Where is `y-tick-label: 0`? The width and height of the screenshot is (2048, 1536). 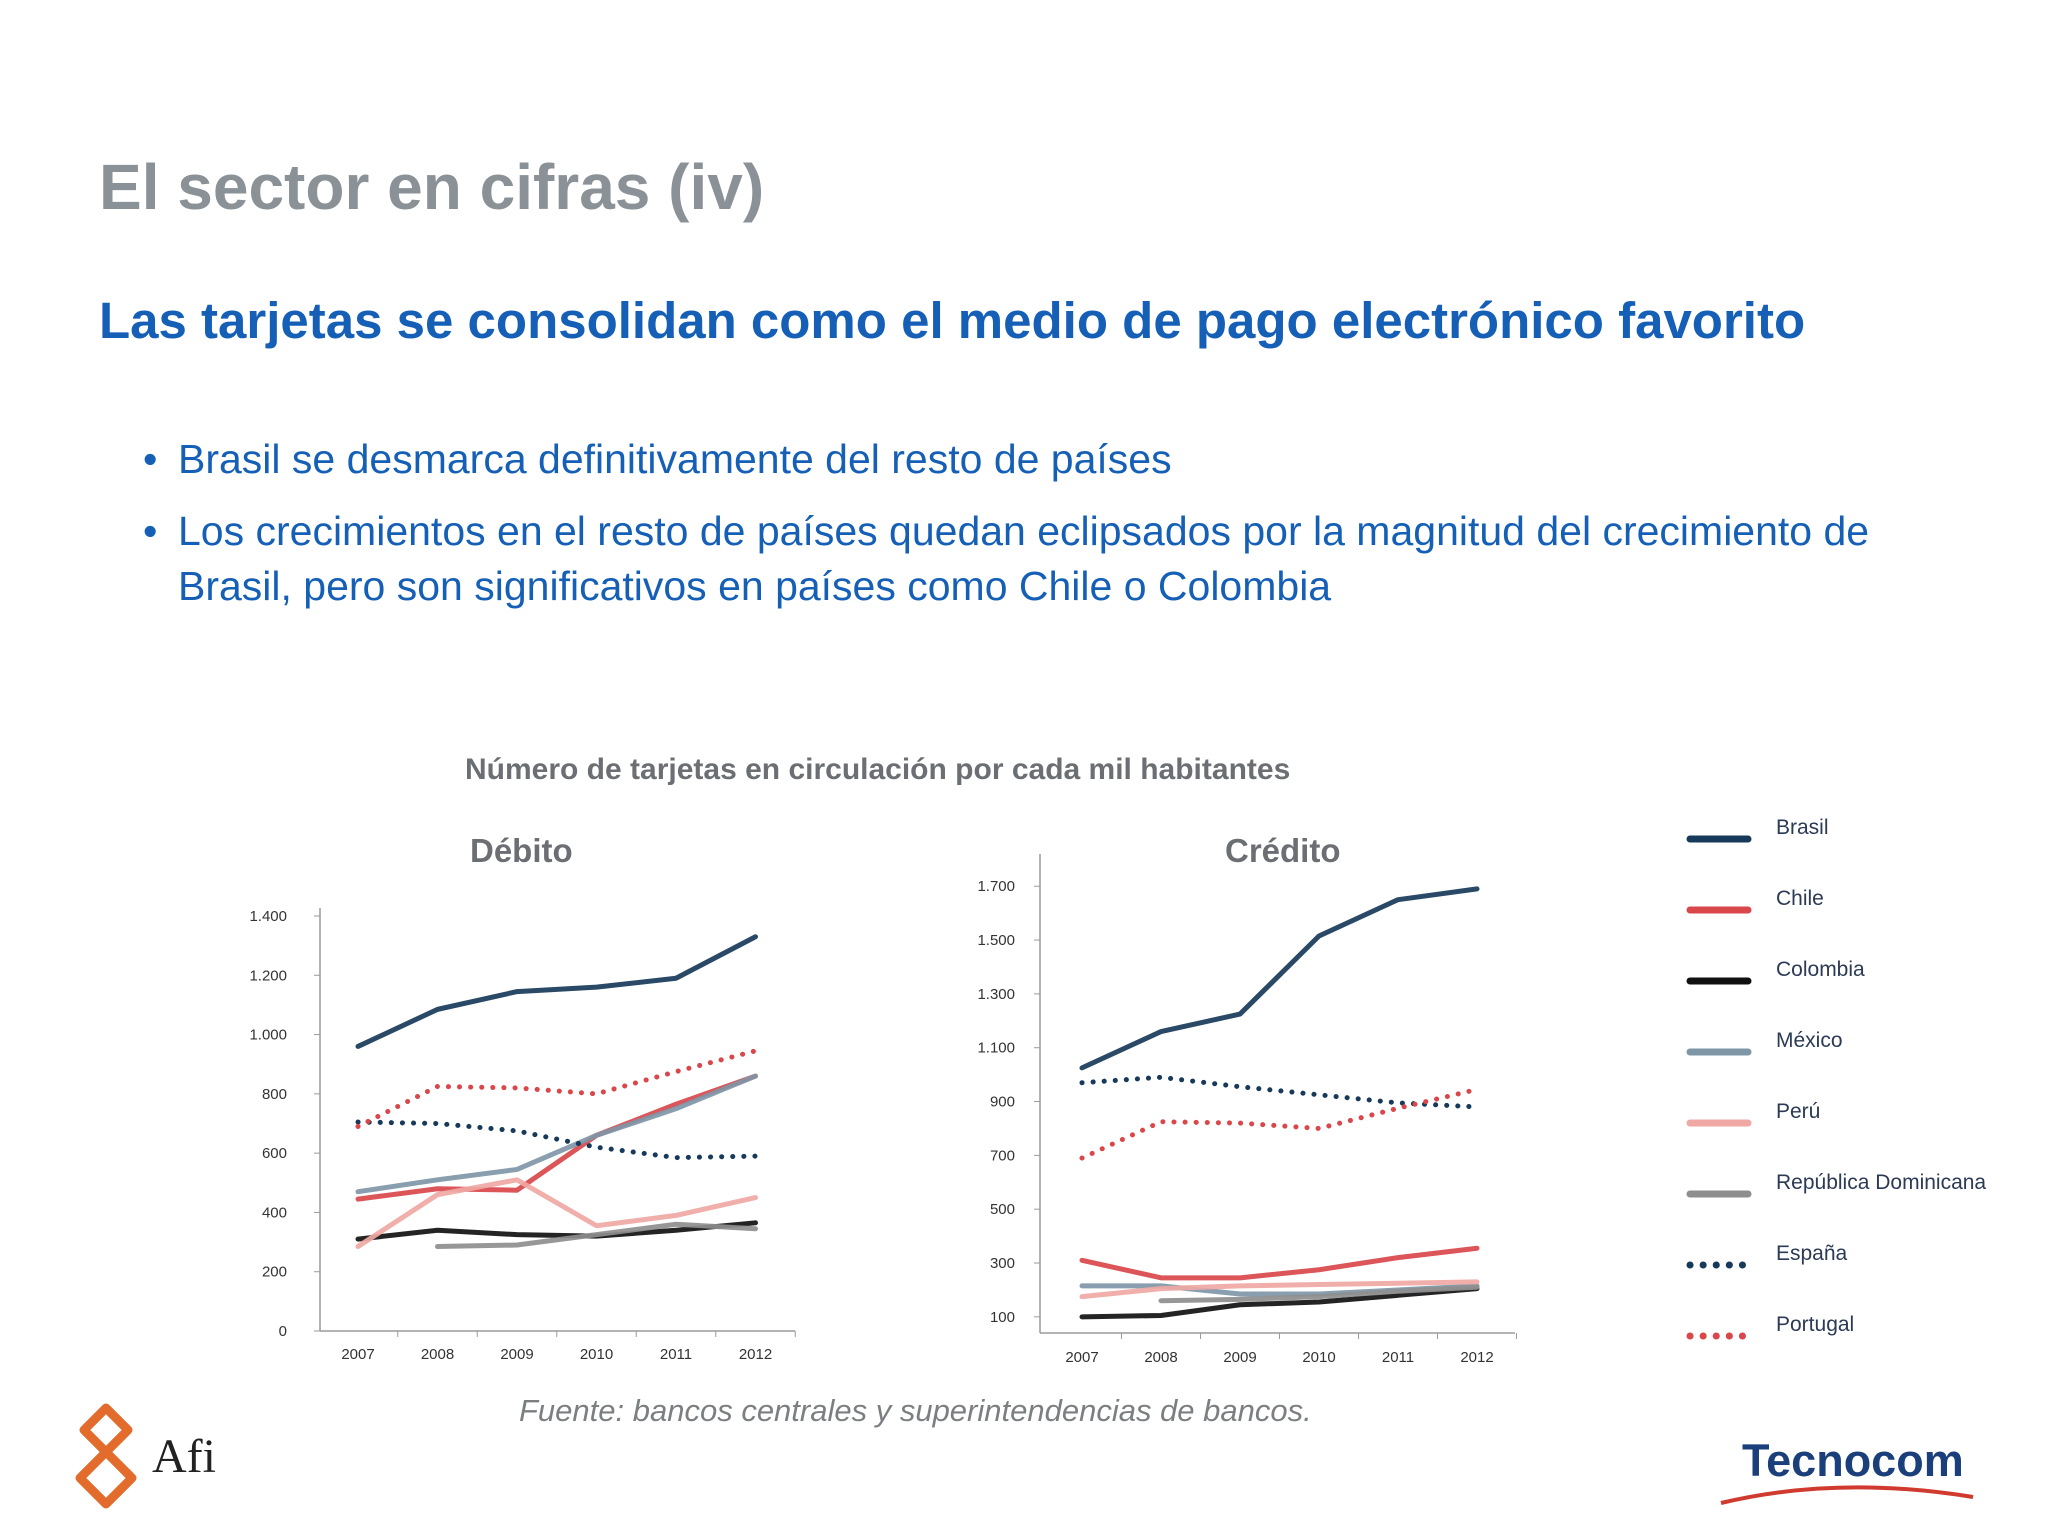
y-tick-label: 0 is located at coordinates (283, 1331).